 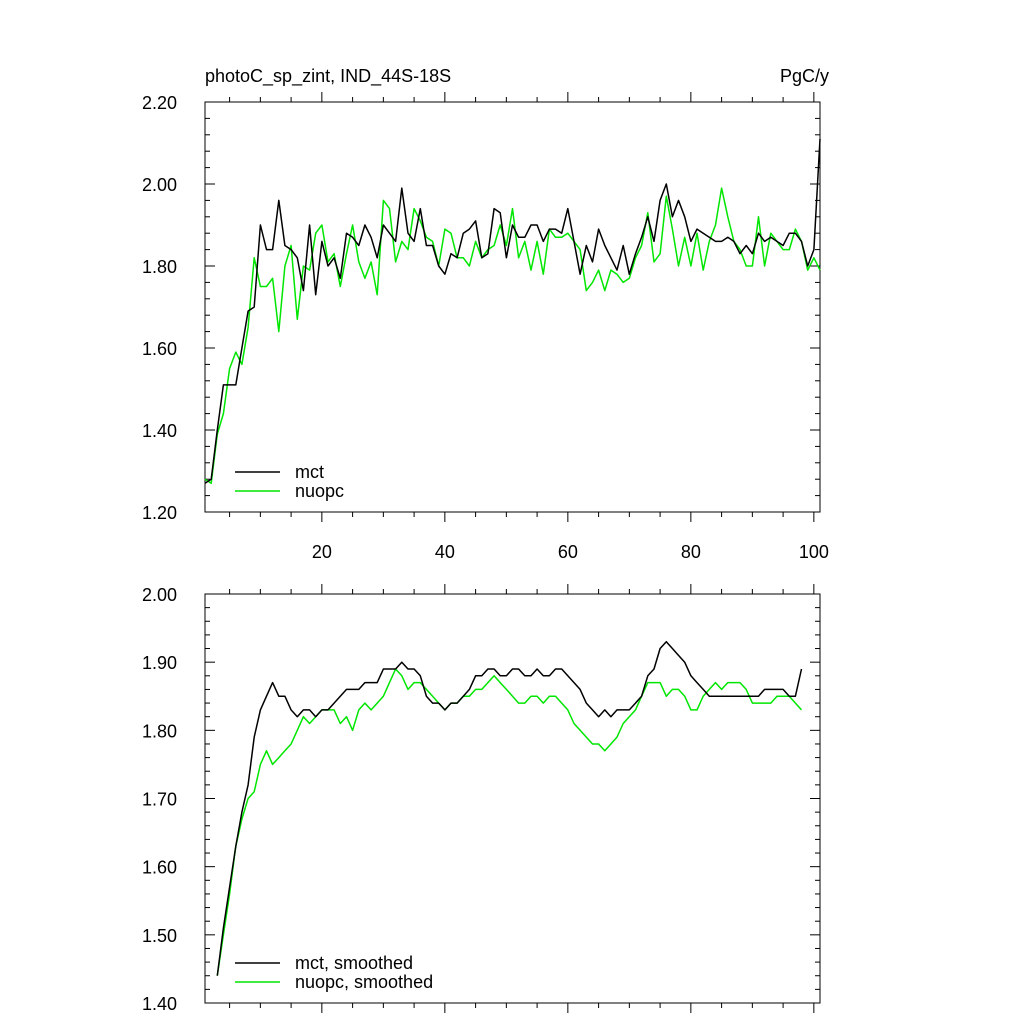 I want to click on top-xtick-label: 40, so click(x=445, y=552).